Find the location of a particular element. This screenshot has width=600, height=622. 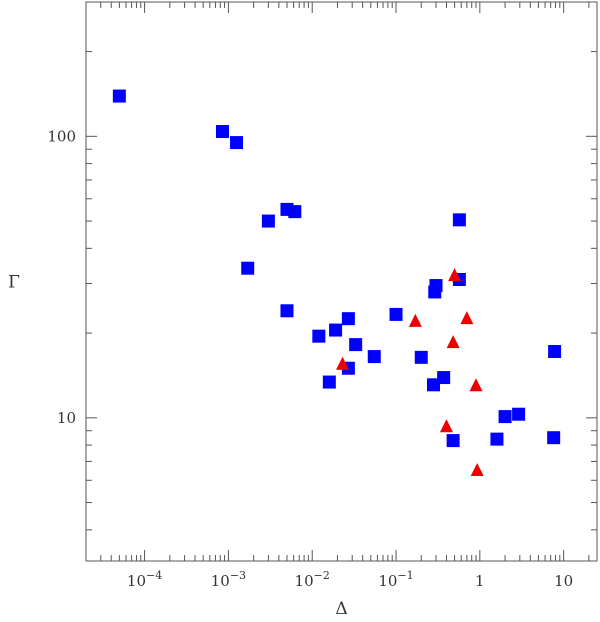

y-tick-labels: 10 100 is located at coordinates (61, 277).